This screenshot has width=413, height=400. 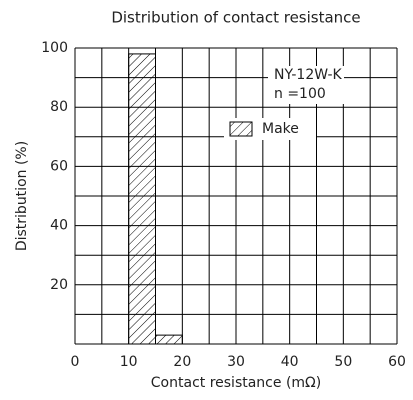 I want to click on legend-swatch, so click(x=241, y=129).